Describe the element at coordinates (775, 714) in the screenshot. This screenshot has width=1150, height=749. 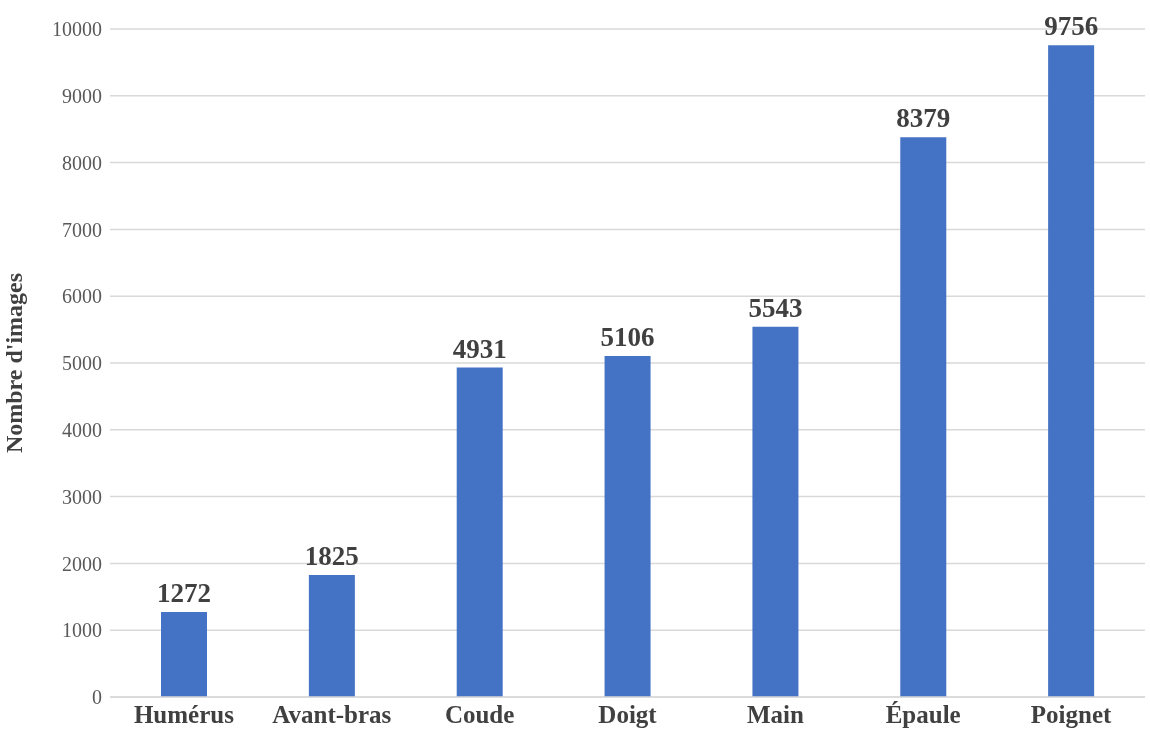
I see `x-tick-label: Main` at that location.